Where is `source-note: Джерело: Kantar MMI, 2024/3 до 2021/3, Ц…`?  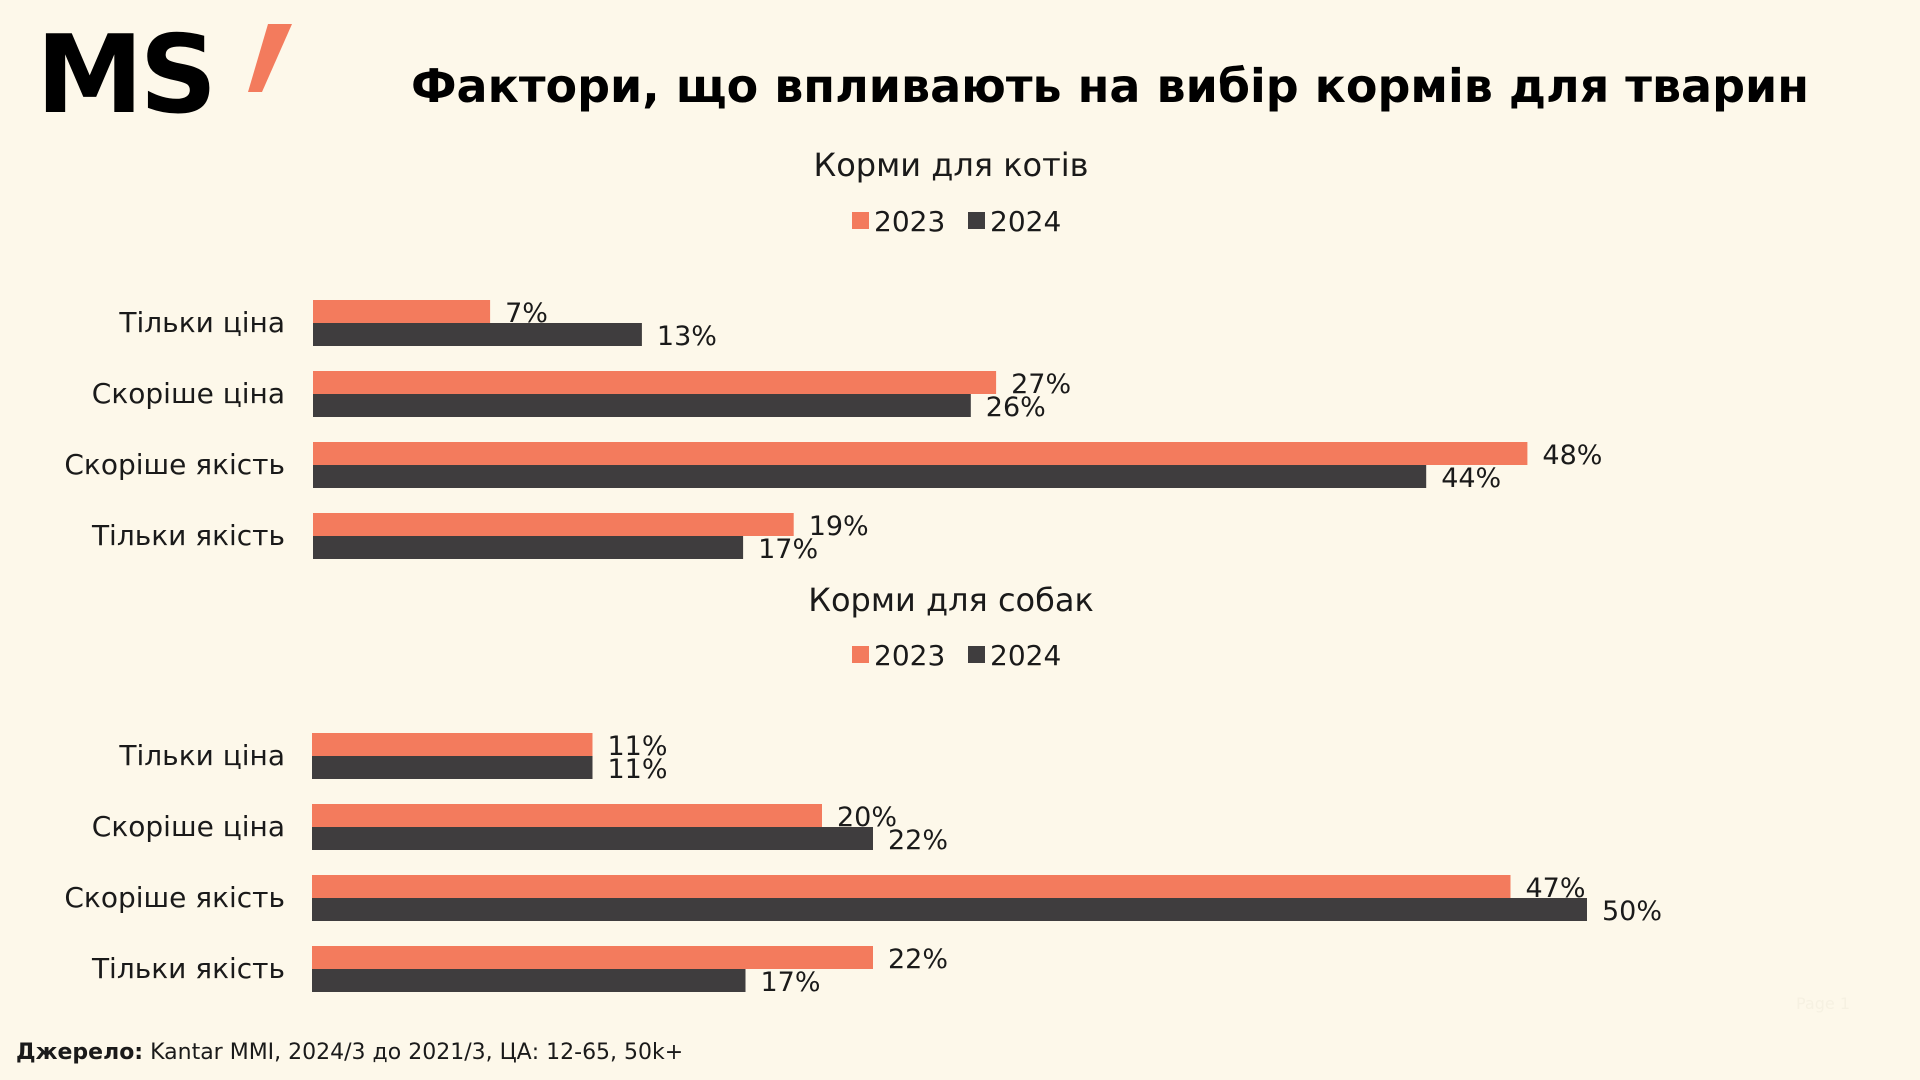
source-note: Джерело: Kantar MMI, 2024/3 до 2021/3, Ц… is located at coordinates (349, 1052).